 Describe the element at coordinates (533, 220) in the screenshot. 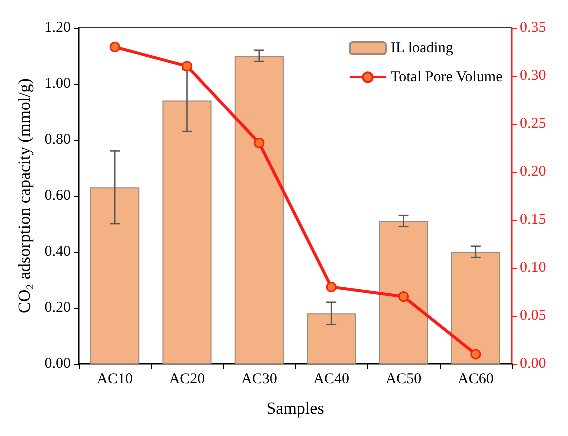

I see `y2-tick-label: 0.15` at that location.